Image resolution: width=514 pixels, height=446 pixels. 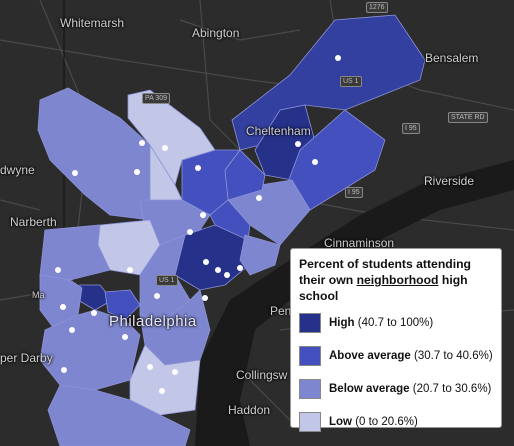 What do you see at coordinates (354, 192) in the screenshot?
I see `highway-shield-i95-south: I 95` at bounding box center [354, 192].